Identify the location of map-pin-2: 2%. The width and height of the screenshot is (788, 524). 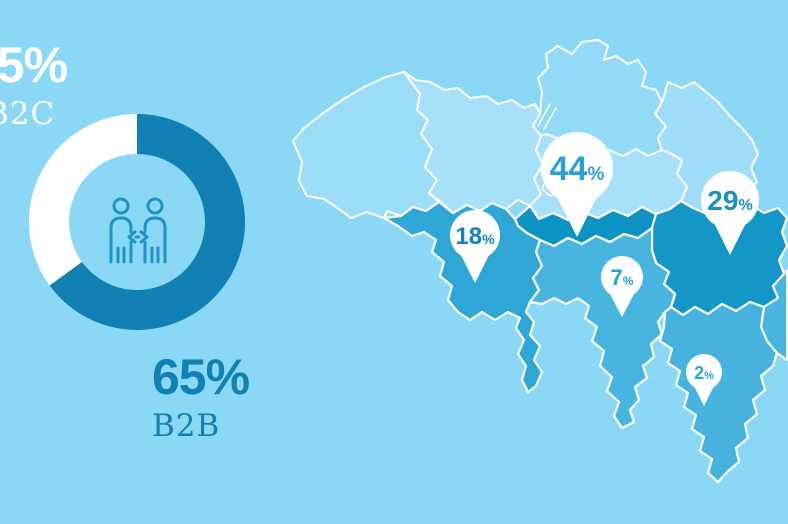
(704, 380).